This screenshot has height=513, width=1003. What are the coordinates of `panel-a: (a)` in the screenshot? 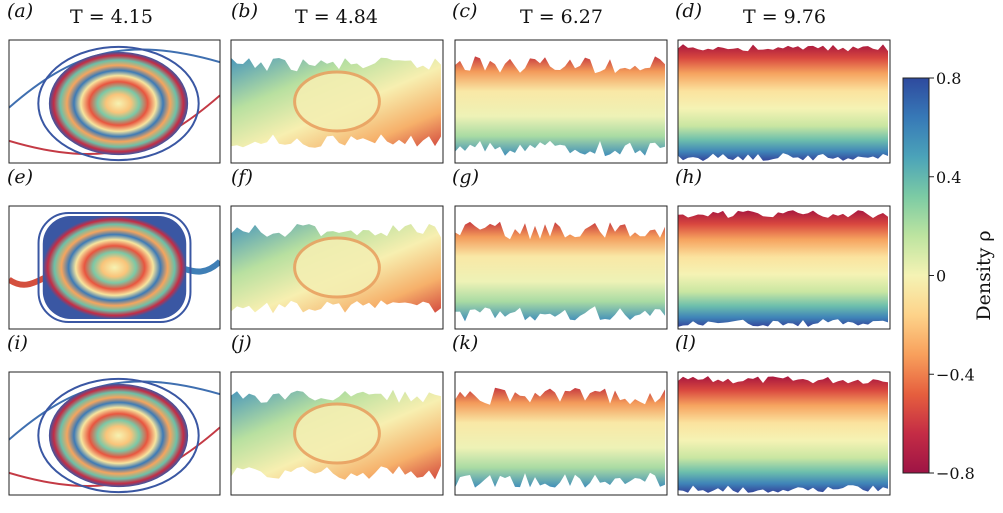 It's located at (114, 82).